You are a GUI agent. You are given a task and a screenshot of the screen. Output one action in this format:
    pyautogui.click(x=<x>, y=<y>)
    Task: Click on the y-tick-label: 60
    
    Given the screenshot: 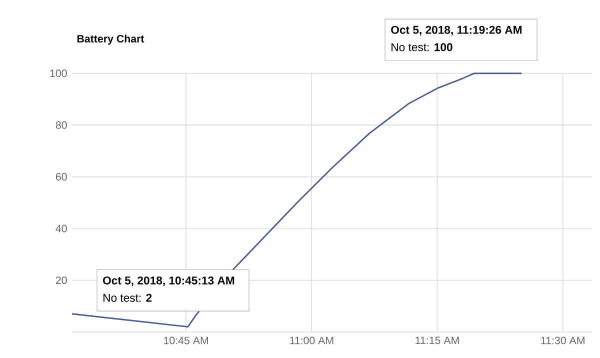 What is the action you would take?
    pyautogui.click(x=61, y=177)
    